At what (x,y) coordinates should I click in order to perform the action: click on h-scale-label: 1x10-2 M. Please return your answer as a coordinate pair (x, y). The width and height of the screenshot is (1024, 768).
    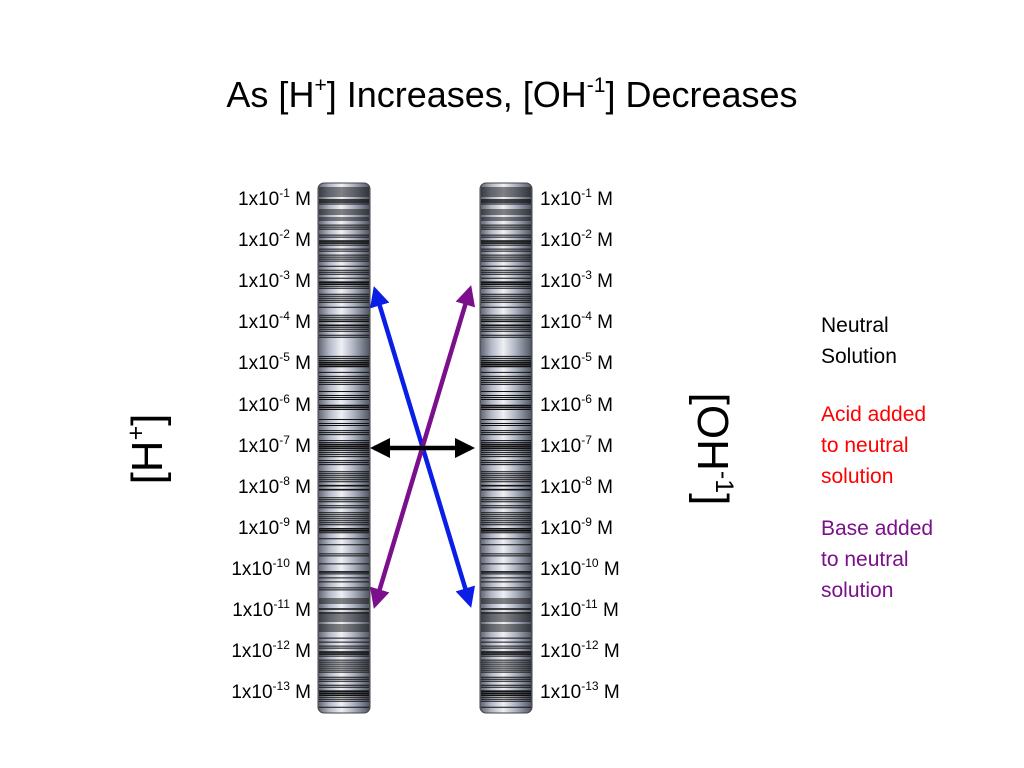
    Looking at the image, I should click on (274, 239).